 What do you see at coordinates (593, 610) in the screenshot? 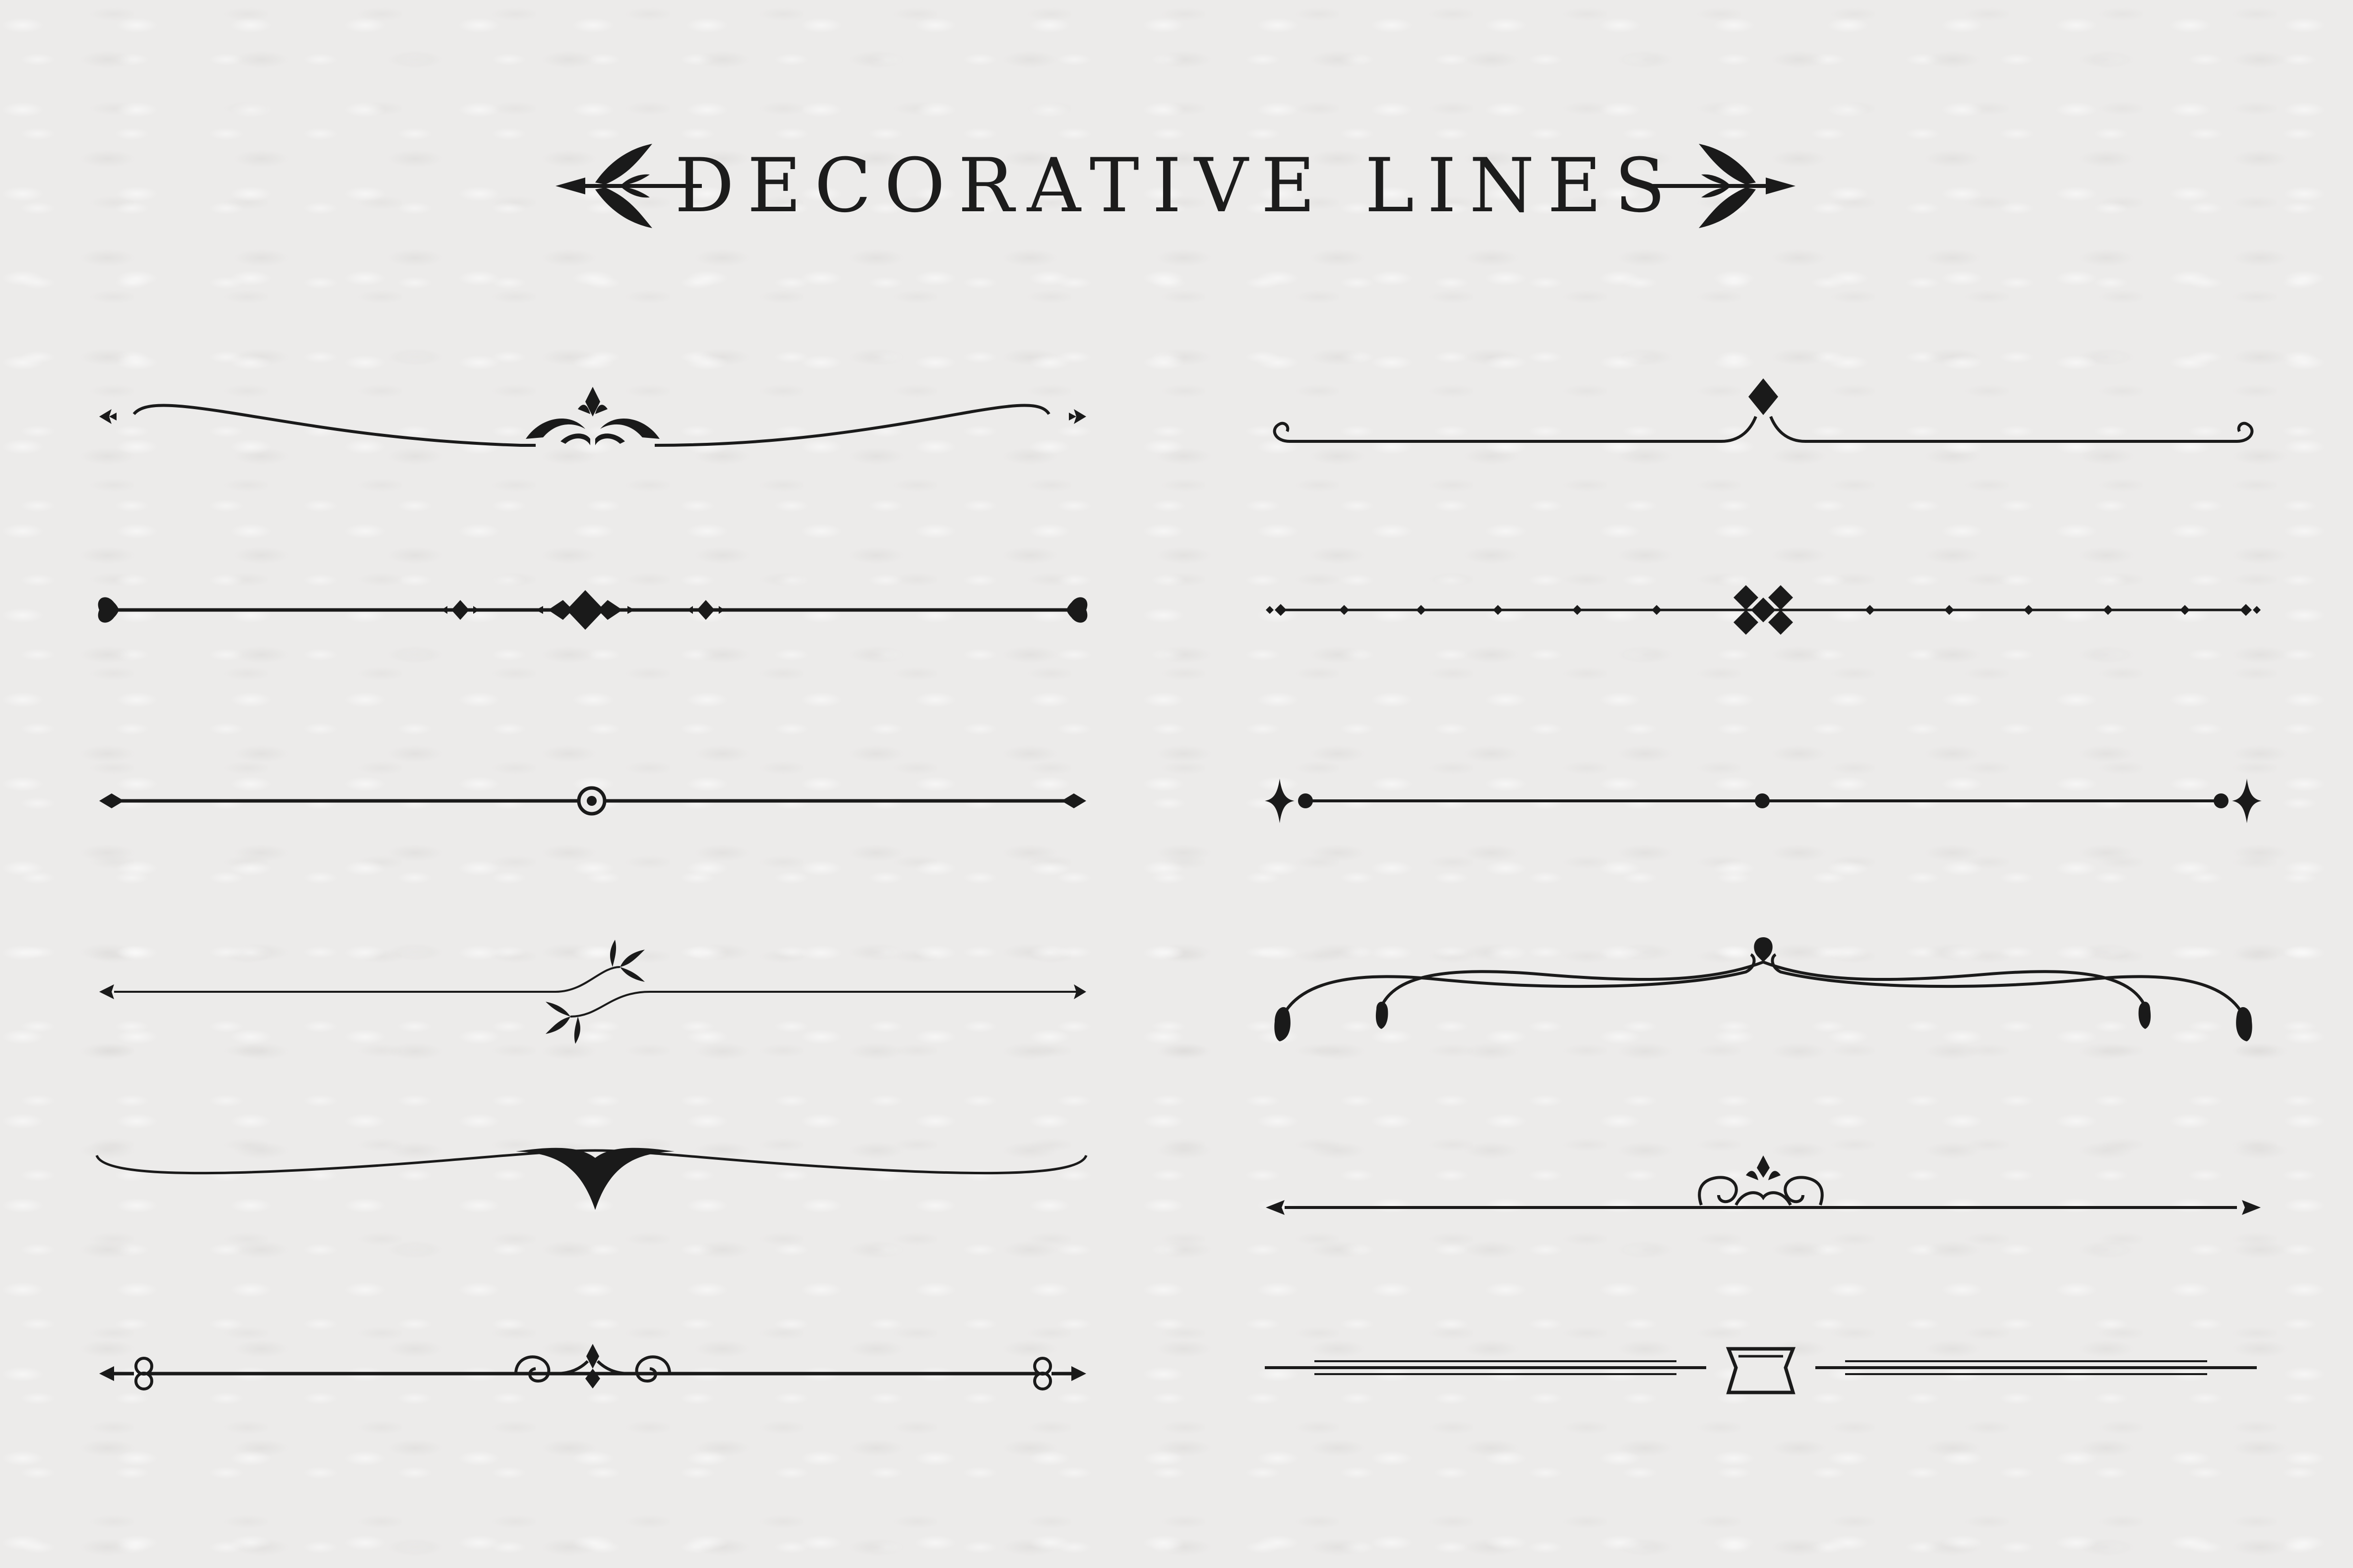
I see `heart-diamond-divider` at bounding box center [593, 610].